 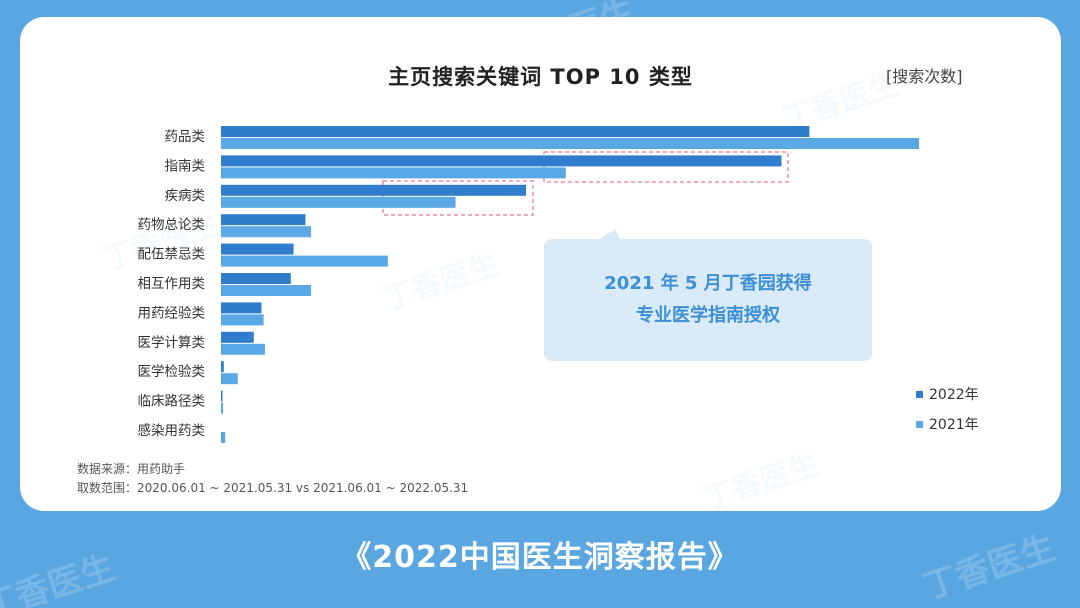 What do you see at coordinates (172, 225) in the screenshot?
I see `category-label: 药物总论类` at bounding box center [172, 225].